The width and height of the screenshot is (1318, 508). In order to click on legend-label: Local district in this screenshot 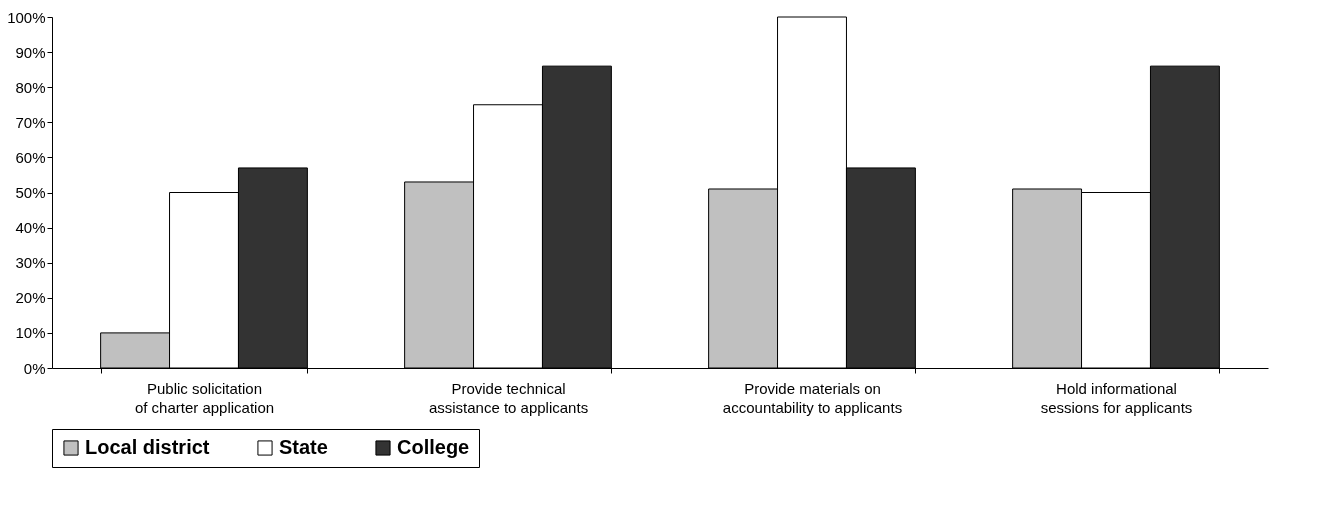, I will do `click(147, 447)`.